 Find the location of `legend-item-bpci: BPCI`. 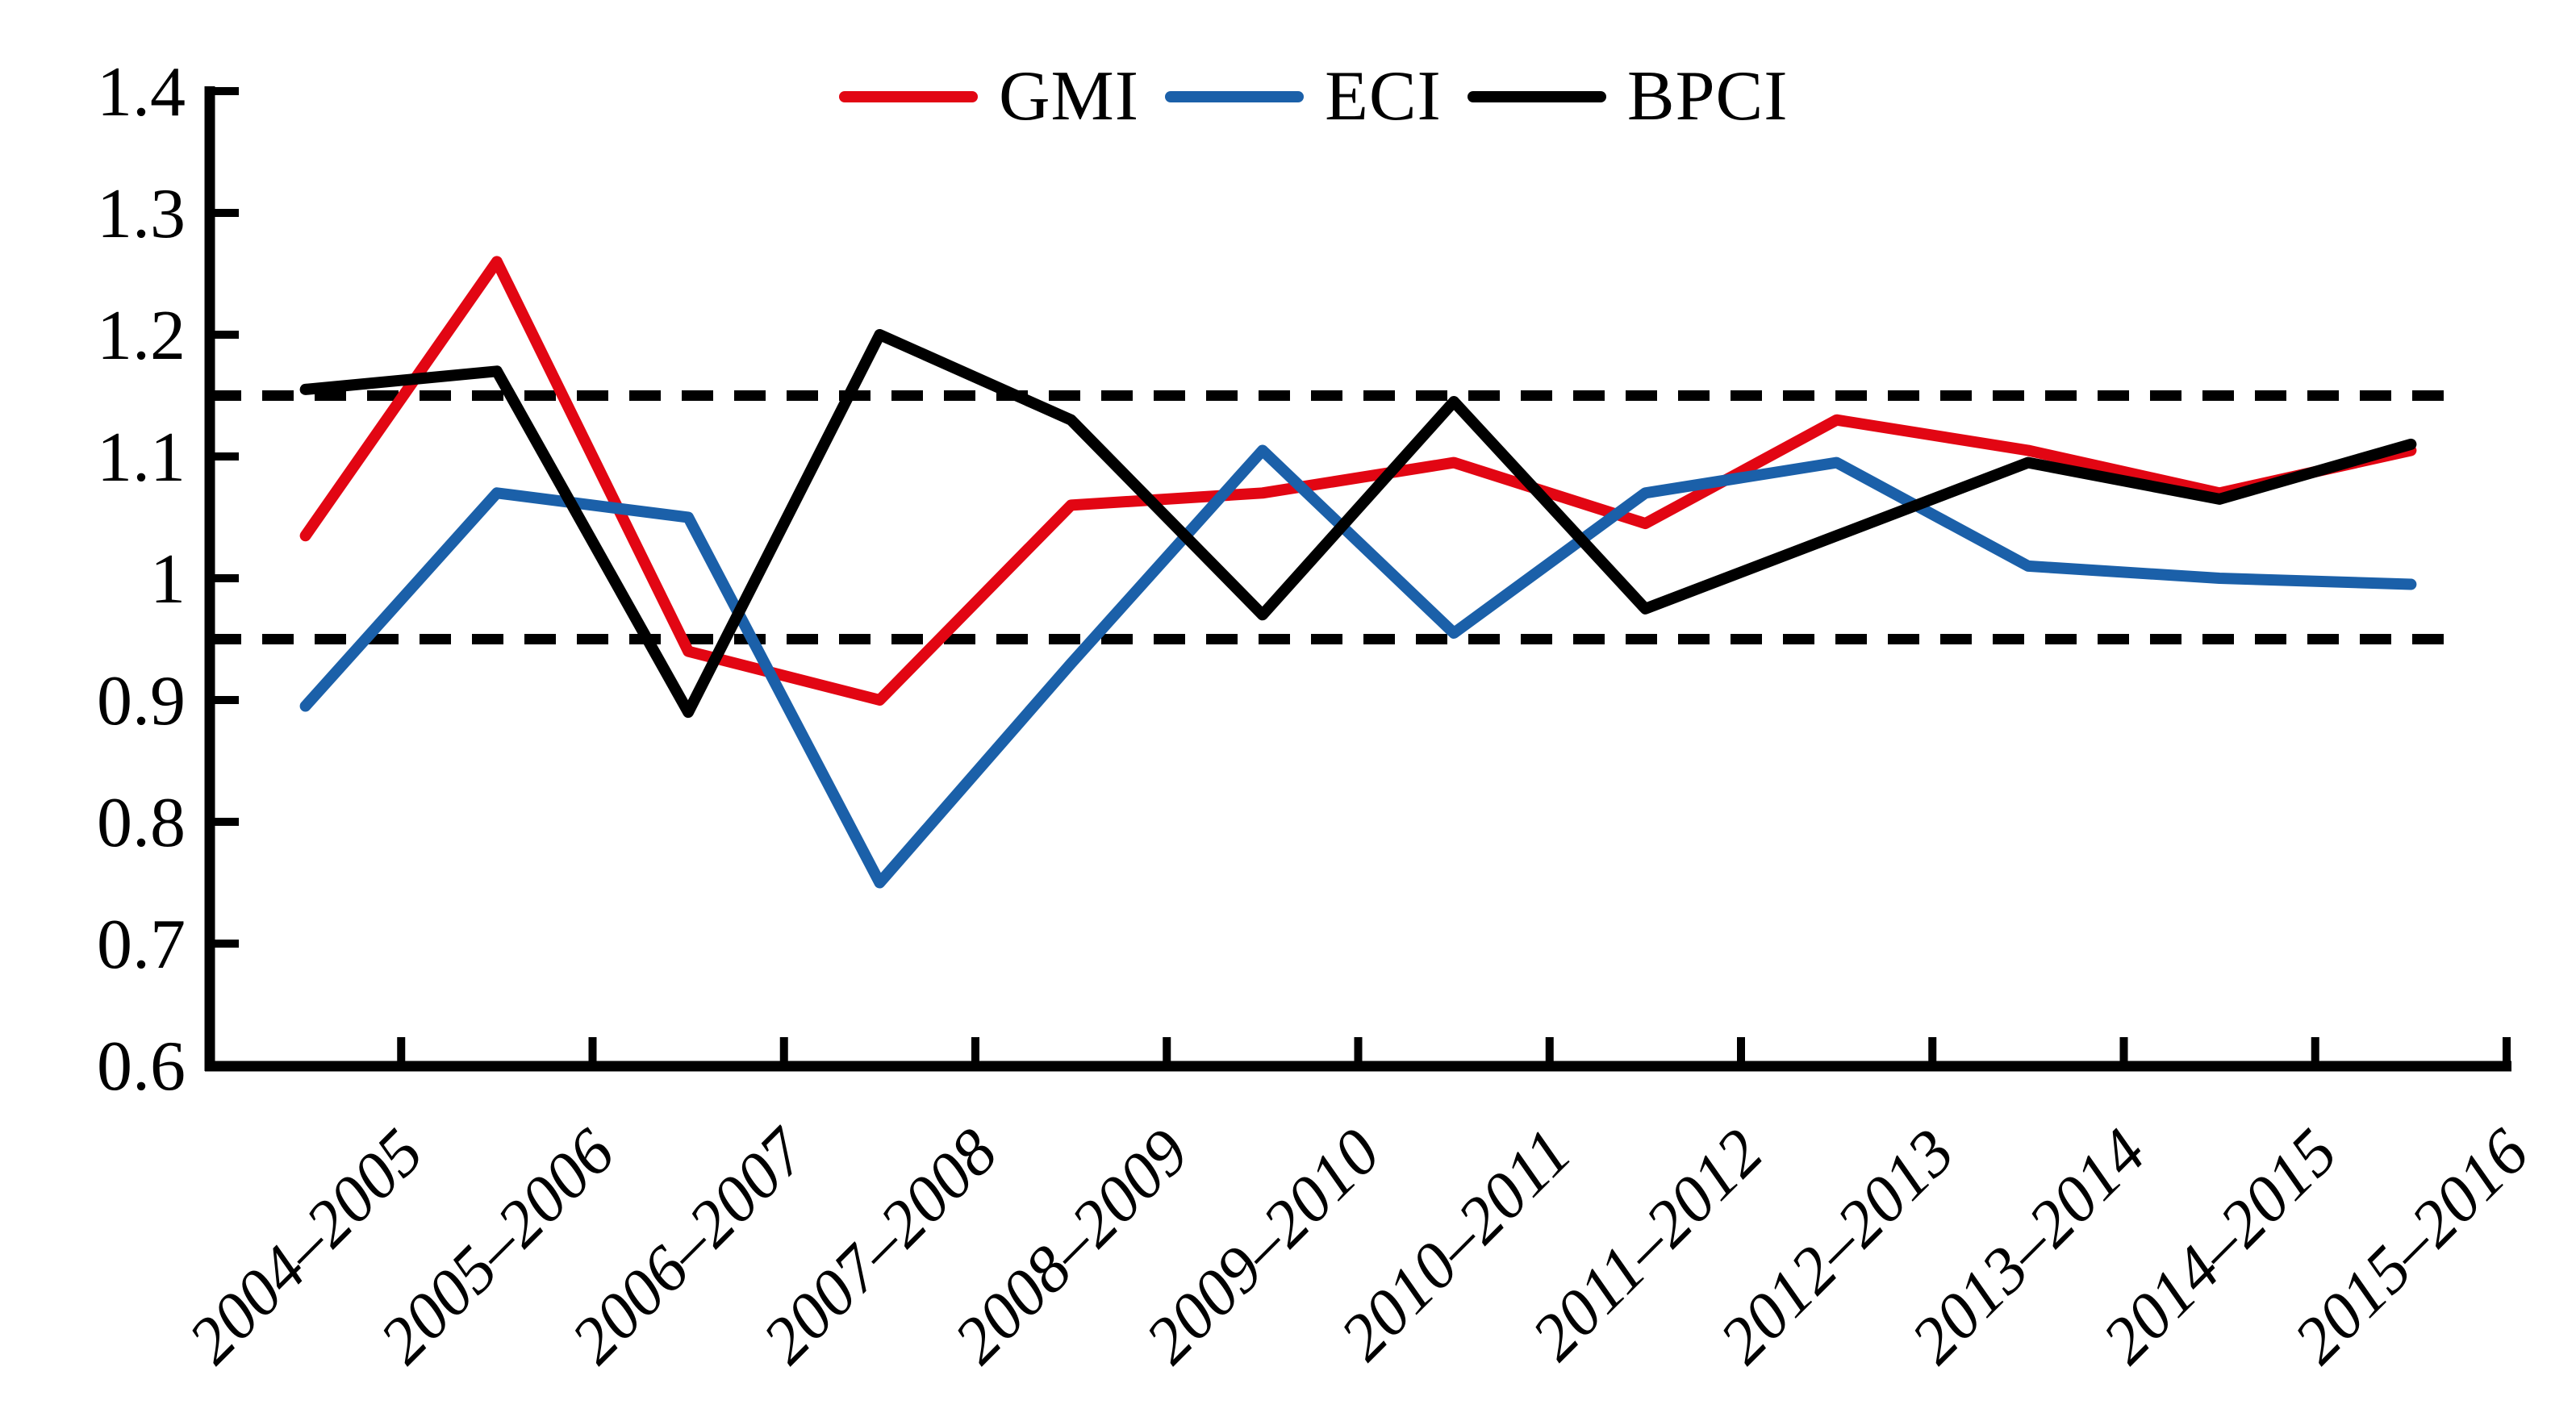

legend-item-bpci: BPCI is located at coordinates (1628, 96).